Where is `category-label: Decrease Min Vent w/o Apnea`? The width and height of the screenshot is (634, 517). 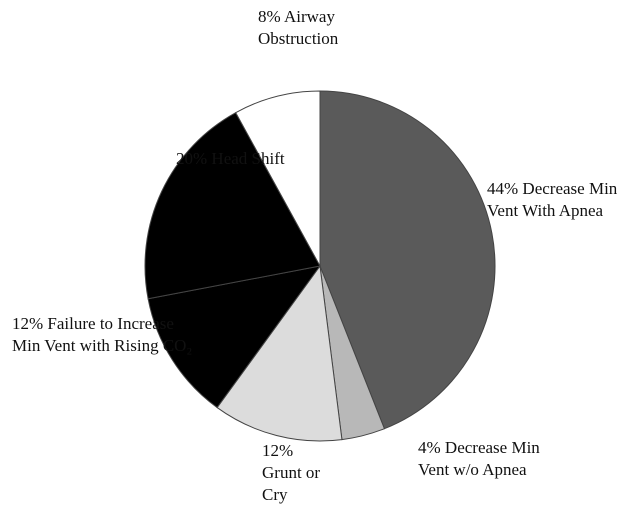 category-label: Decrease Min Vent w/o Apnea is located at coordinates (479, 458).